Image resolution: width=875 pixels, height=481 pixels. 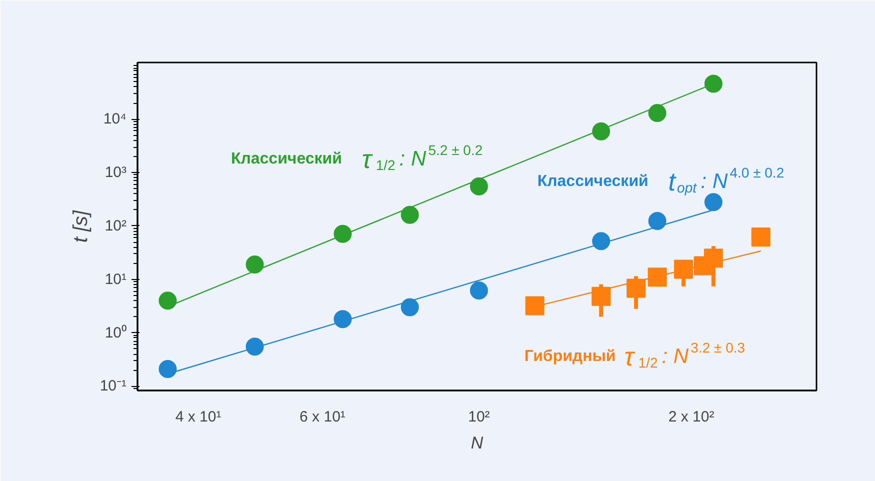 What do you see at coordinates (479, 417) in the screenshot?
I see `x-tick-label: 10²` at bounding box center [479, 417].